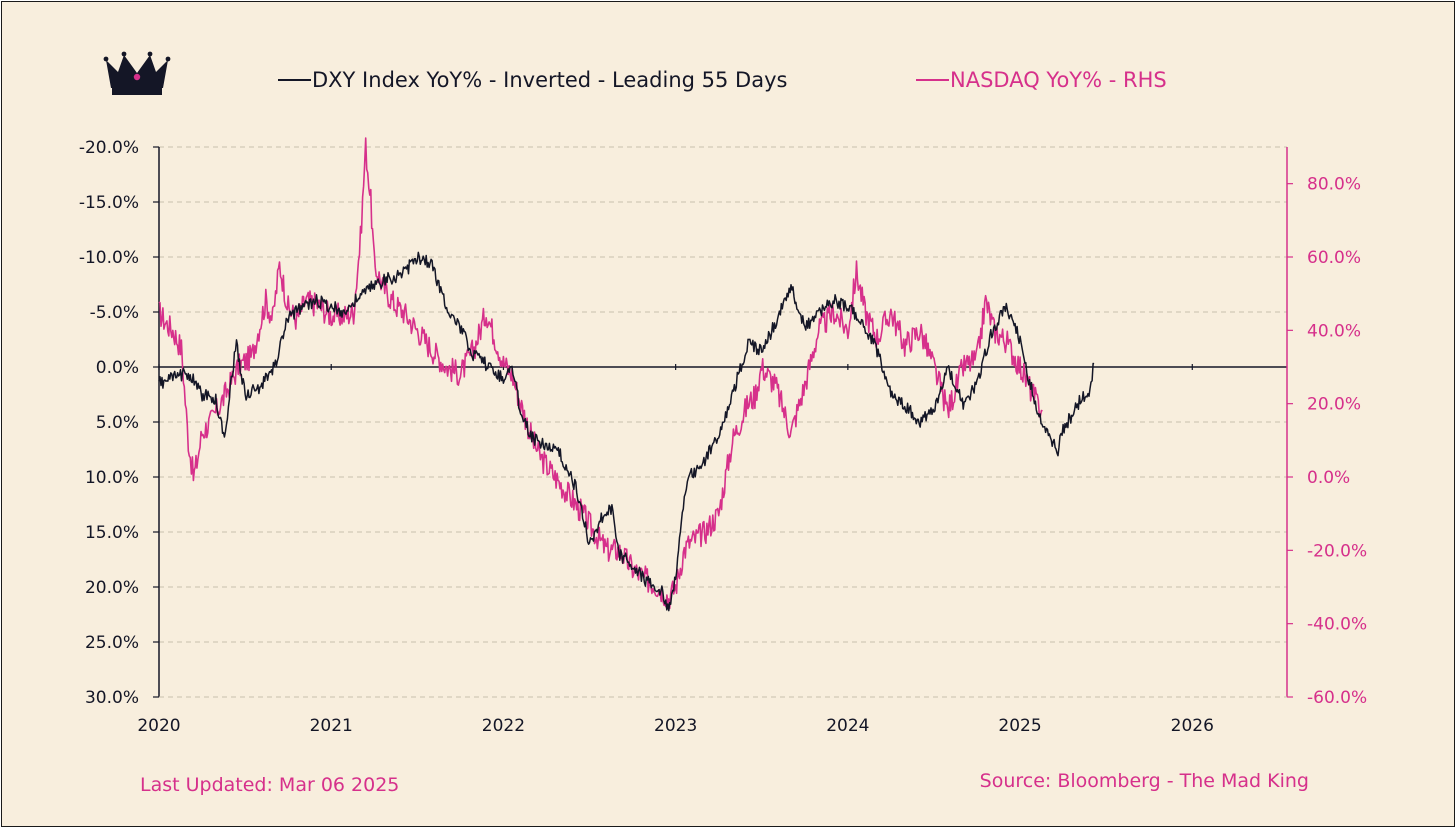 The image size is (1456, 828). I want to click on left-tick-label: 25.0%, so click(112, 643).